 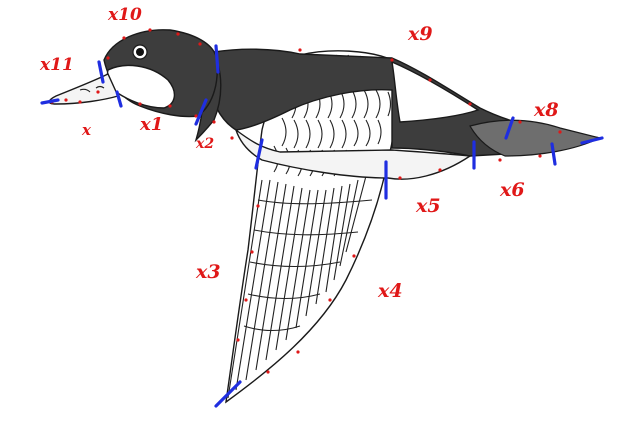 I want to click on label-x: x, so click(x=86, y=130).